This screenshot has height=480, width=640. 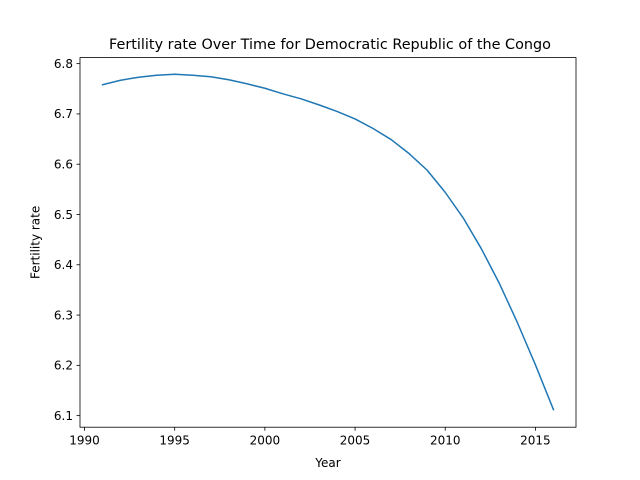 I want to click on y-tick-label: 6.6, so click(x=63, y=165).